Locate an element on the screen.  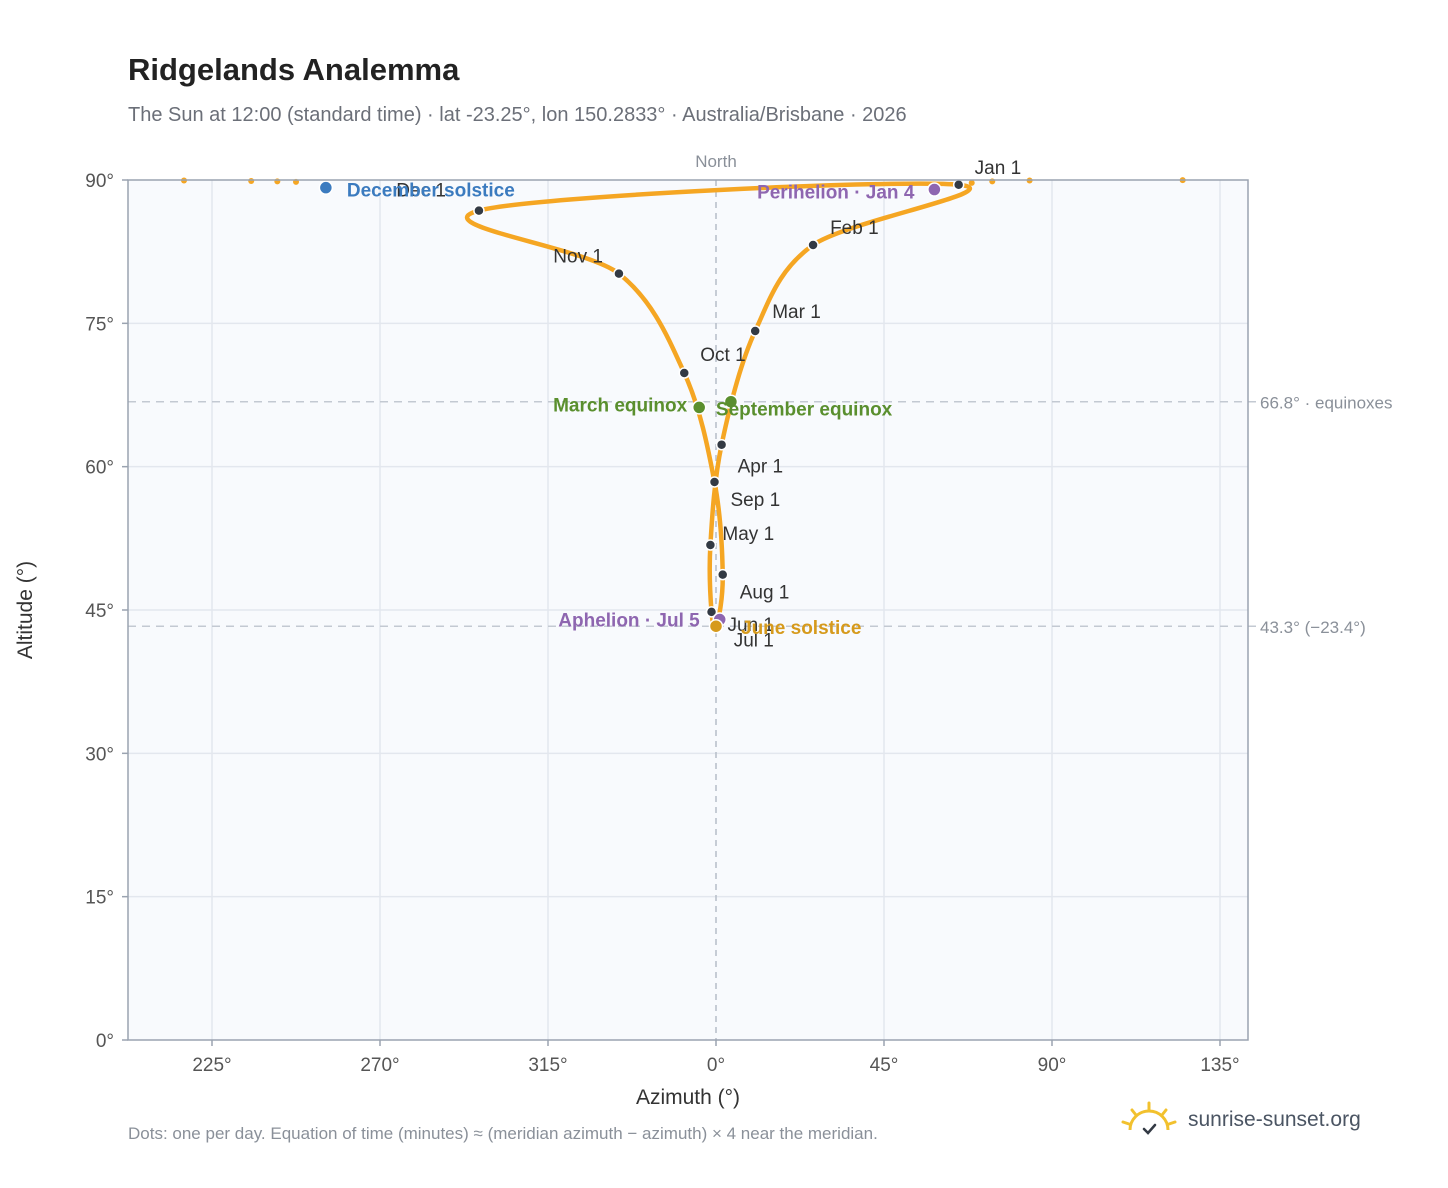
x-tick-label: 0° is located at coordinates (716, 1065).